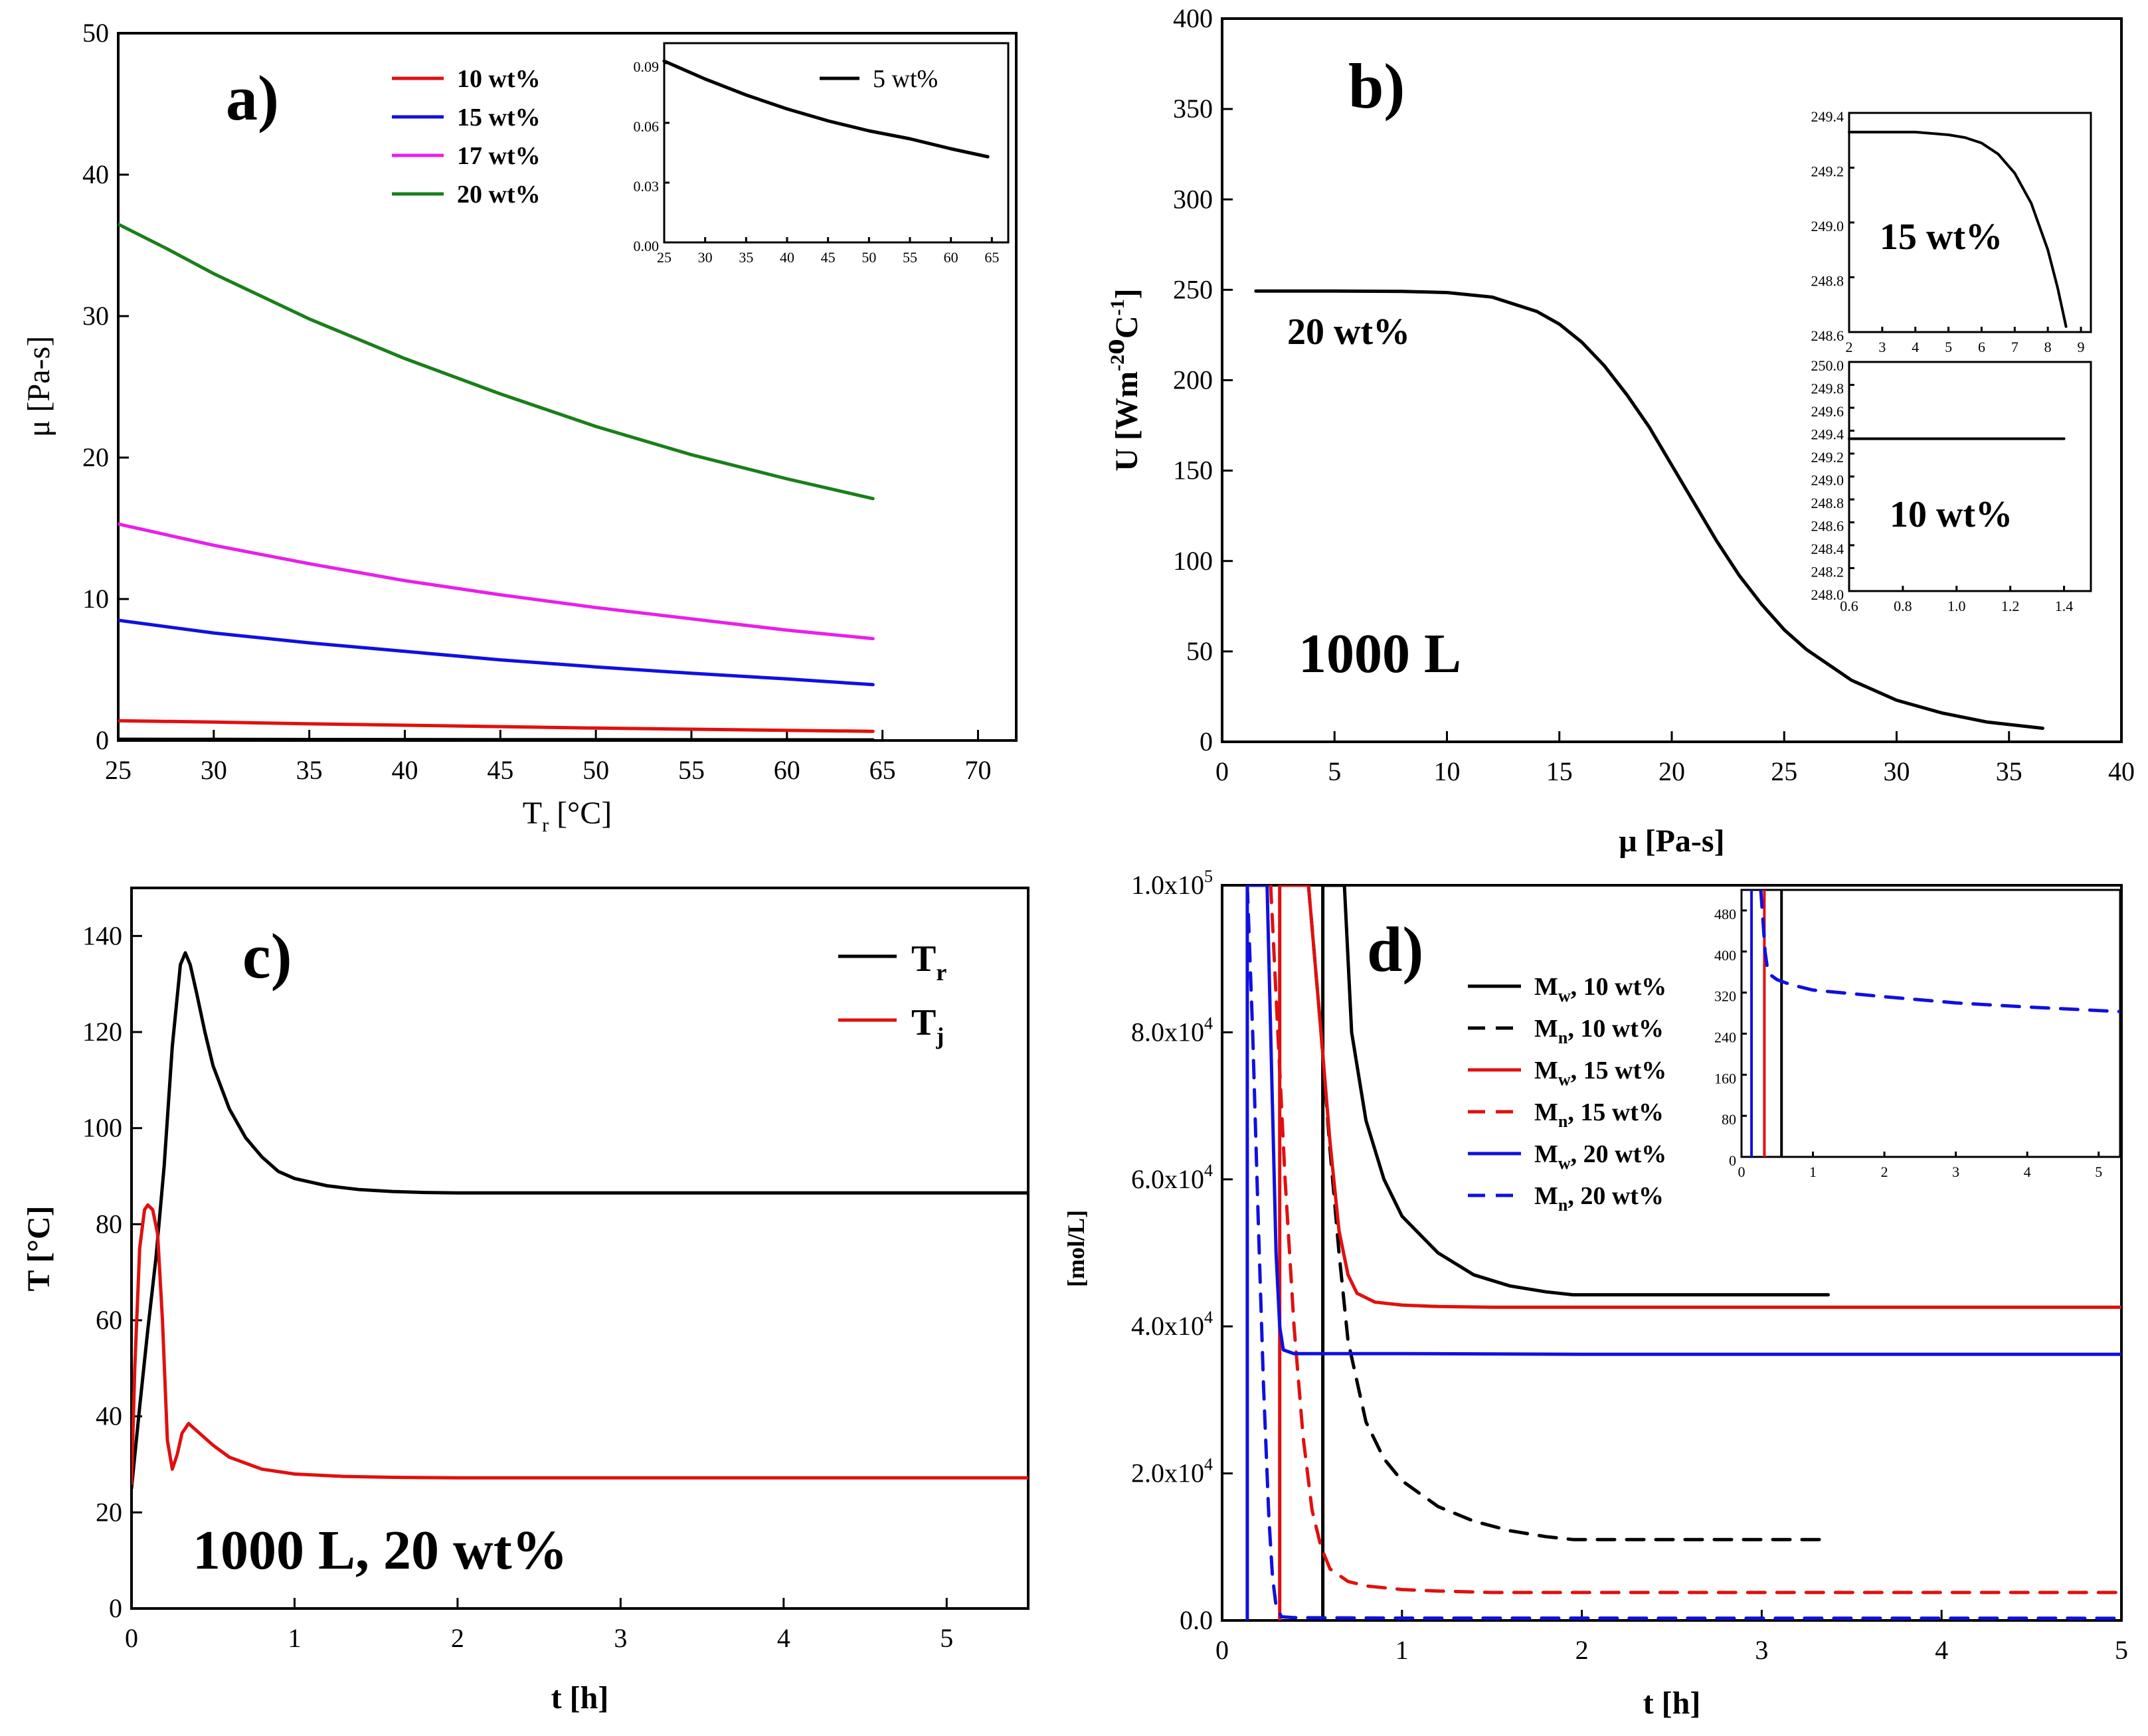 The width and height of the screenshot is (2148, 1736). I want to click on panel-c-series-line, so click(580, 1345).